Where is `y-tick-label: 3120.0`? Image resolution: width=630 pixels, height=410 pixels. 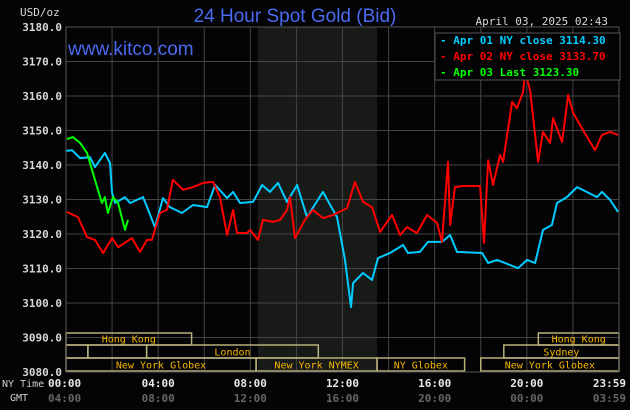
y-tick-label: 3120.0 is located at coordinates (42, 234).